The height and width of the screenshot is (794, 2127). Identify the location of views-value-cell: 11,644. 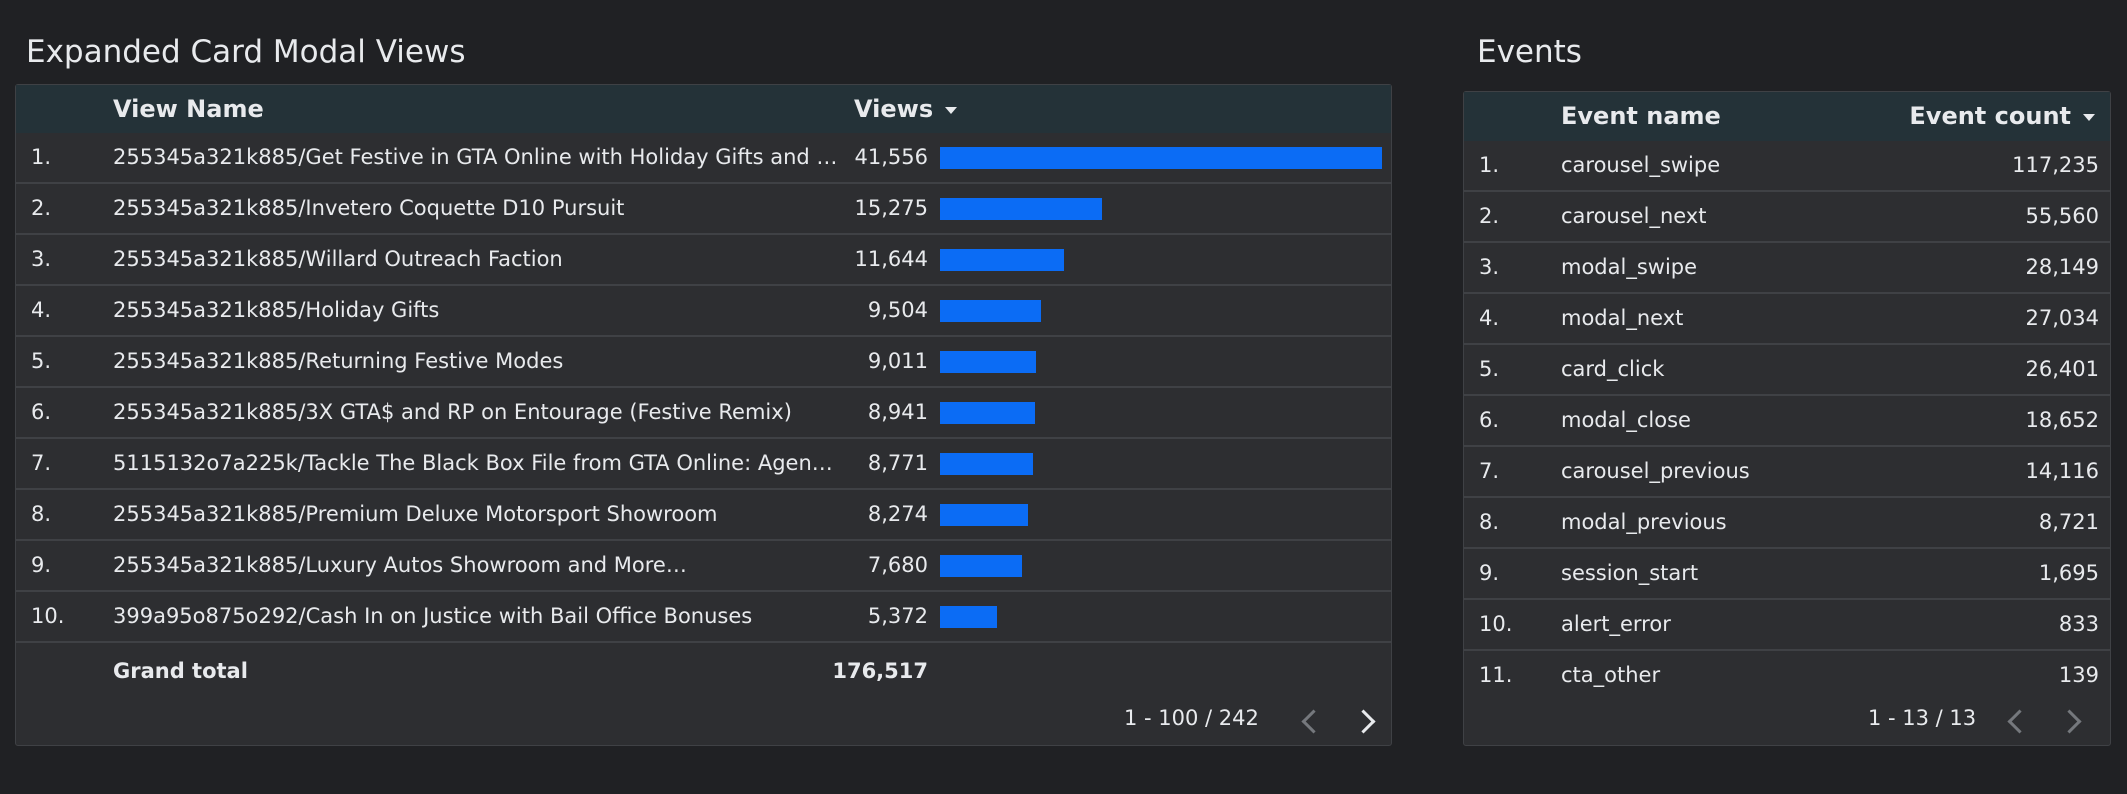
(891, 259).